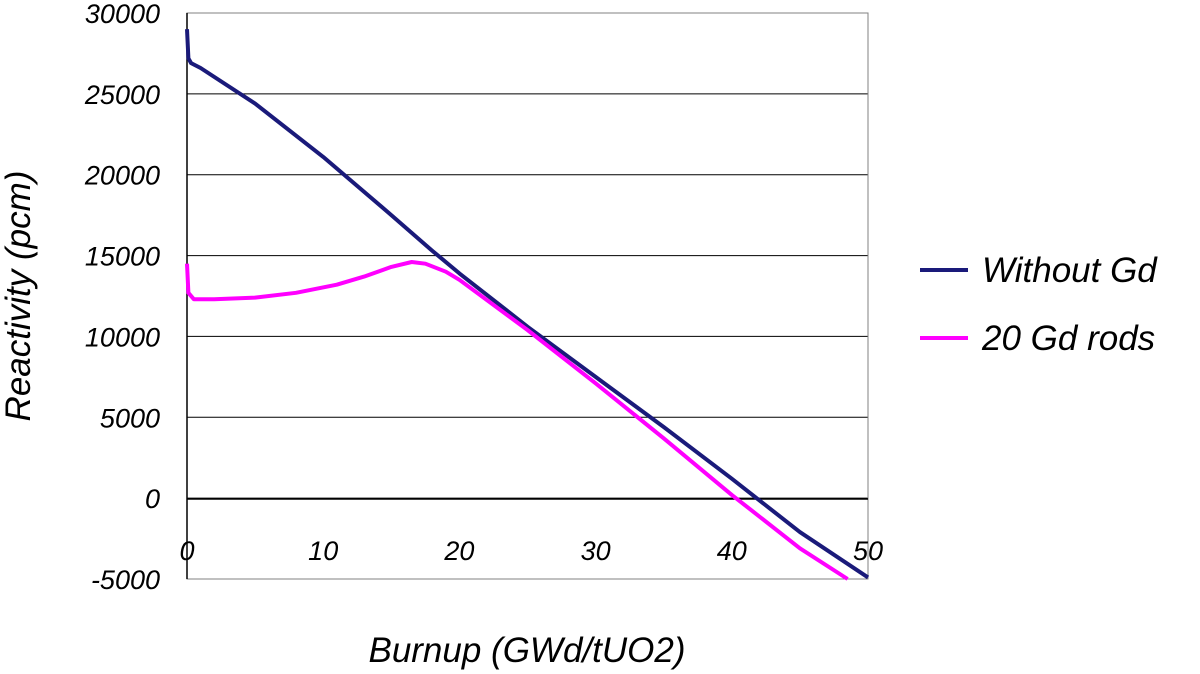  Describe the element at coordinates (732, 551) in the screenshot. I see `x-tick-label: 40` at that location.